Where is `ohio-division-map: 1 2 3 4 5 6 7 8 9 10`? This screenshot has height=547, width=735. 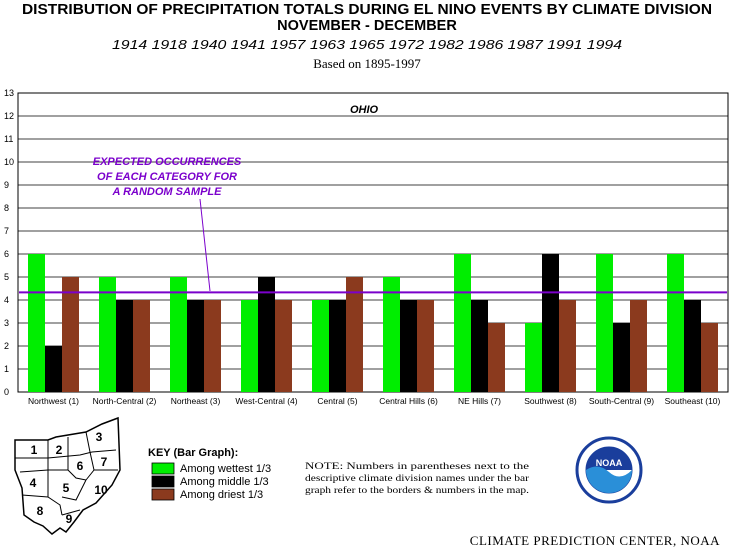 ohio-division-map: 1 2 3 4 5 6 7 8 9 10 is located at coordinates (67, 475).